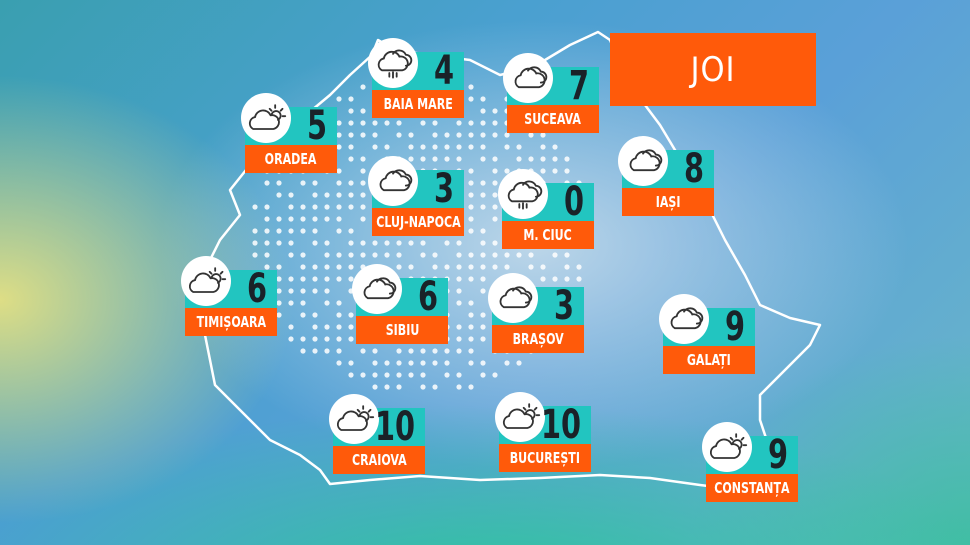 The image size is (970, 545). I want to click on city-name: CRAIOVA, so click(379, 460).